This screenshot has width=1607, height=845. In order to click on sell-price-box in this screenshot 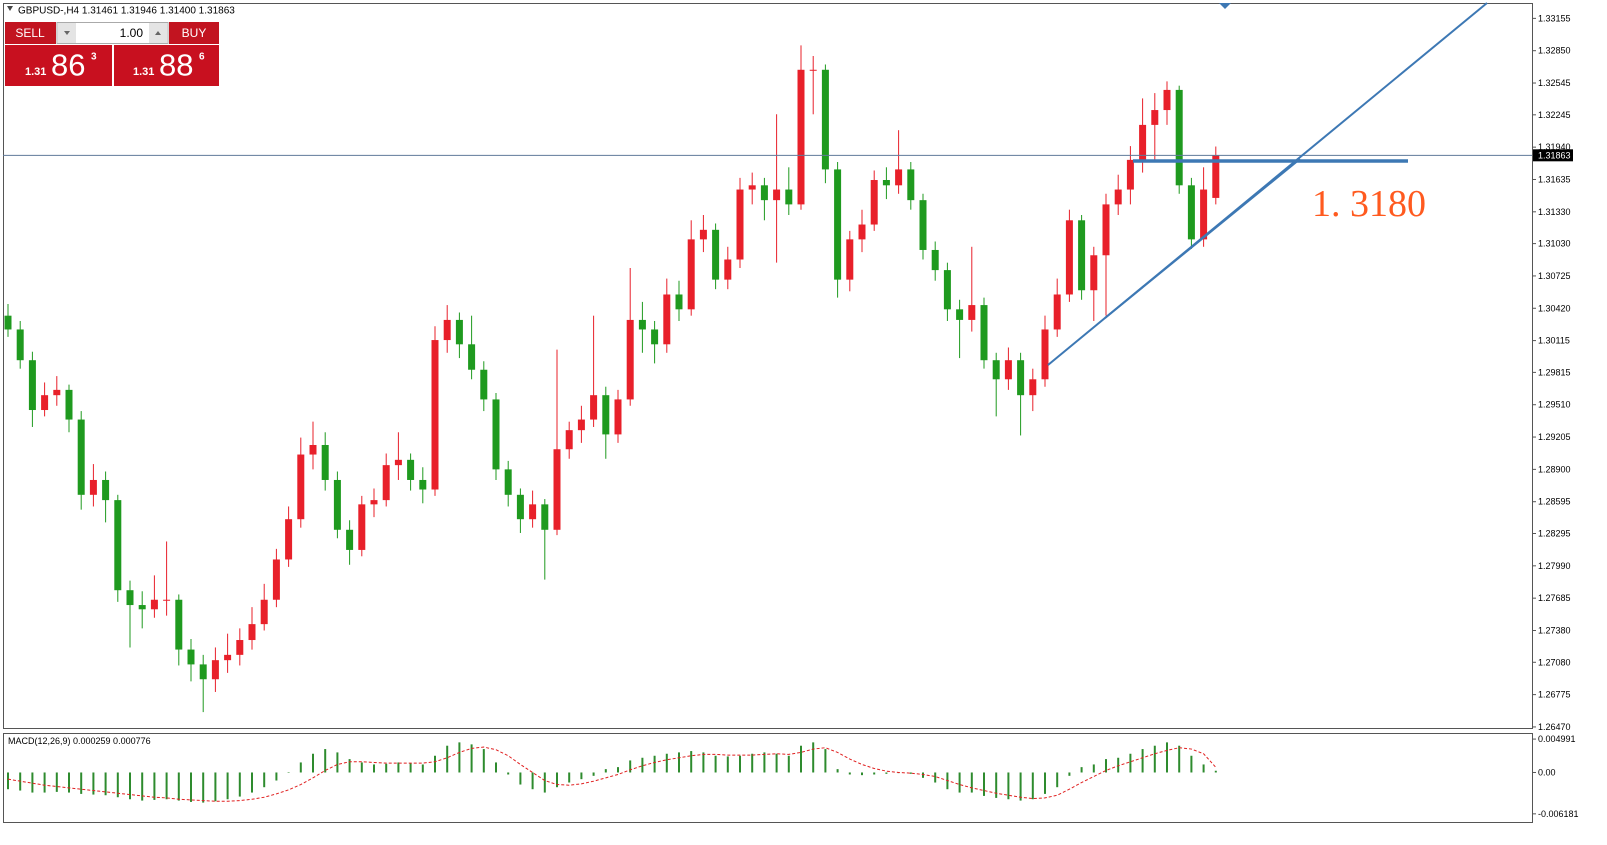, I will do `click(58, 65)`.